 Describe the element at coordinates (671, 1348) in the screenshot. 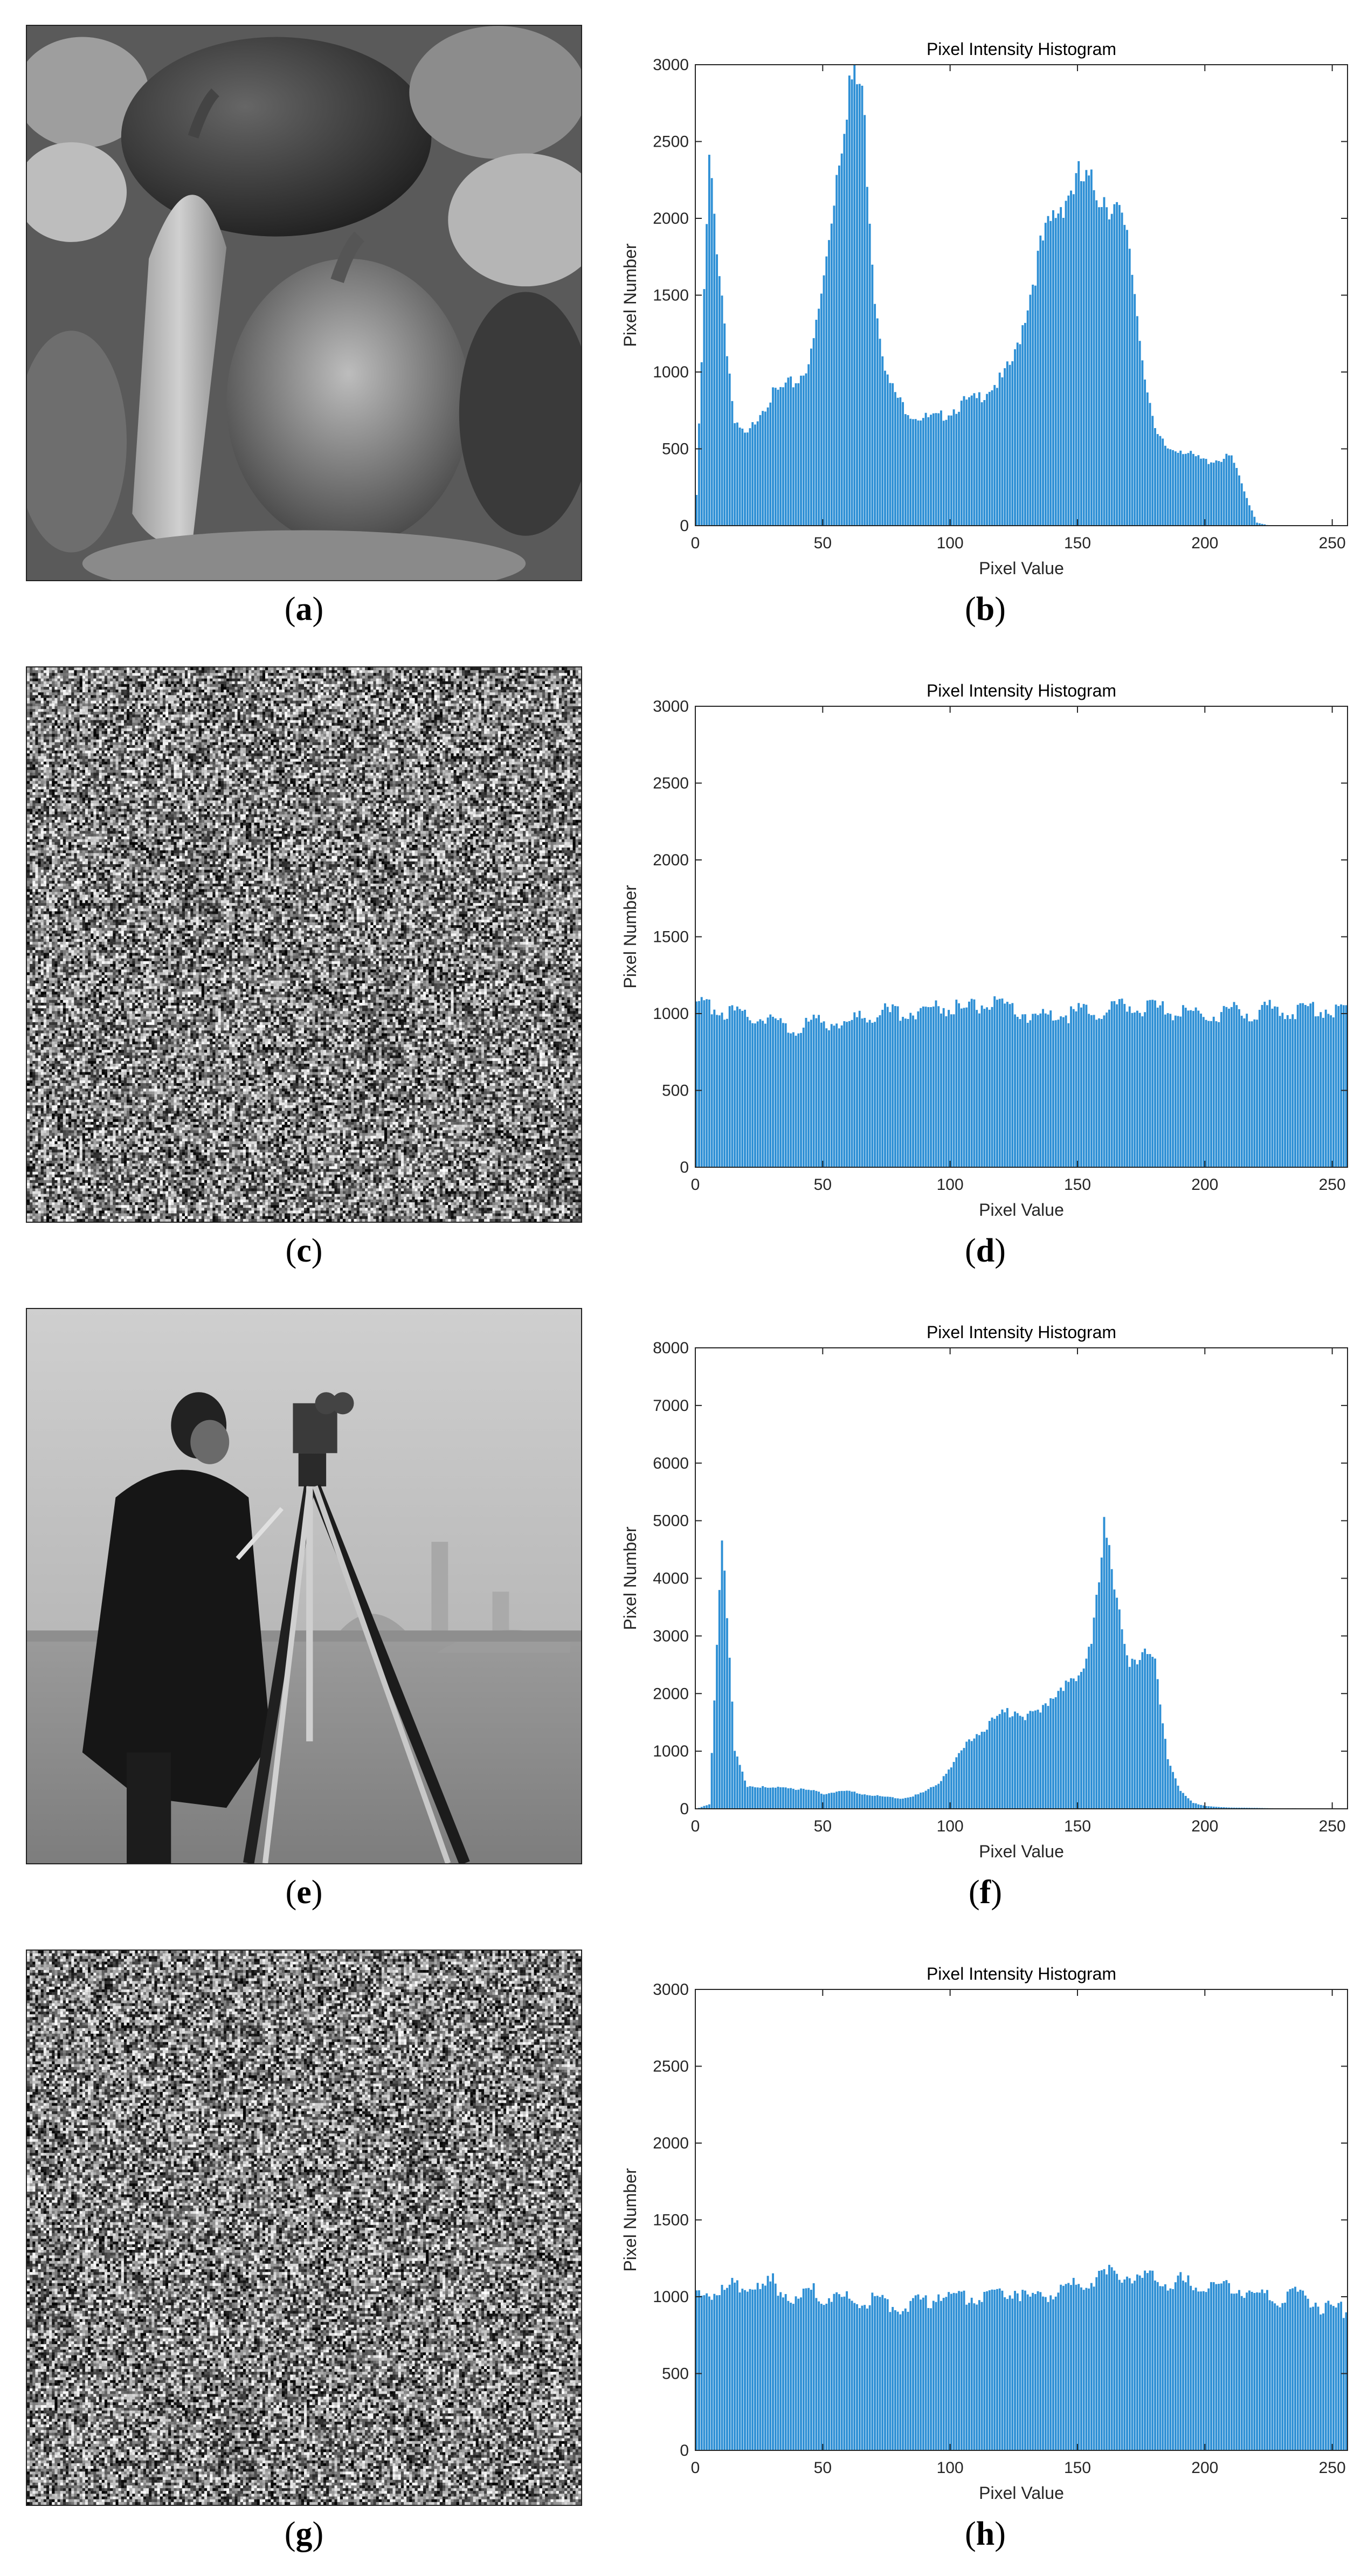

I see `y-tick-label: 8000` at that location.